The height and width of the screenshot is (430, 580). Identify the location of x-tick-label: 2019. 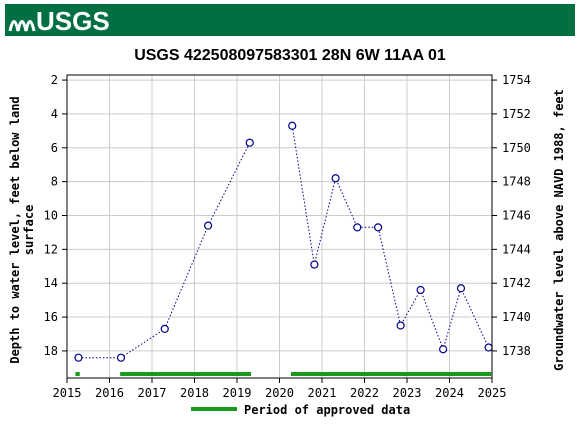
(237, 393).